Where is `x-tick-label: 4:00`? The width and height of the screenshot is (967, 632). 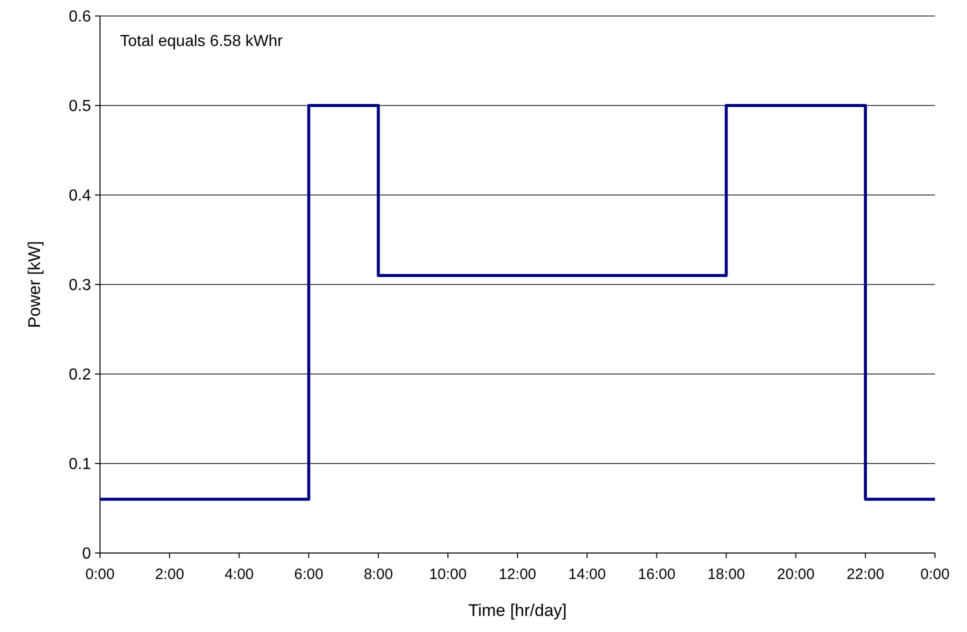 x-tick-label: 4:00 is located at coordinates (239, 574).